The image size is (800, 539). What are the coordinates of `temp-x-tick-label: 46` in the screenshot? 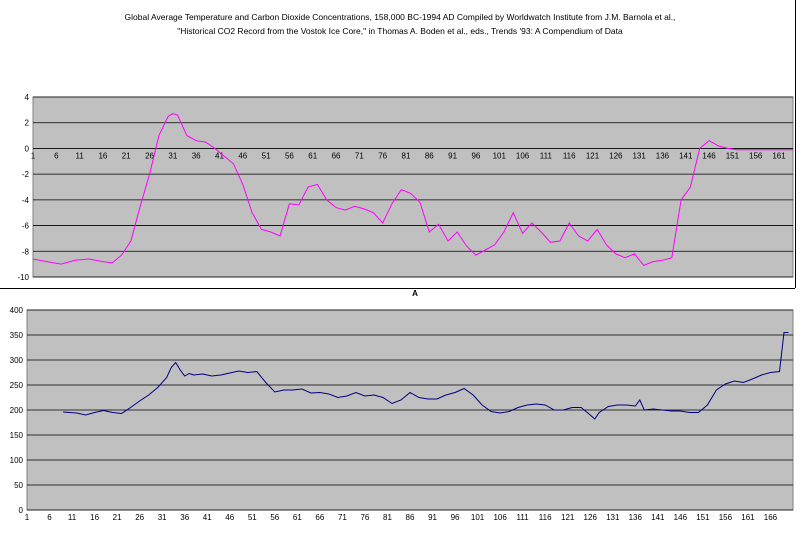 It's located at (242, 155).